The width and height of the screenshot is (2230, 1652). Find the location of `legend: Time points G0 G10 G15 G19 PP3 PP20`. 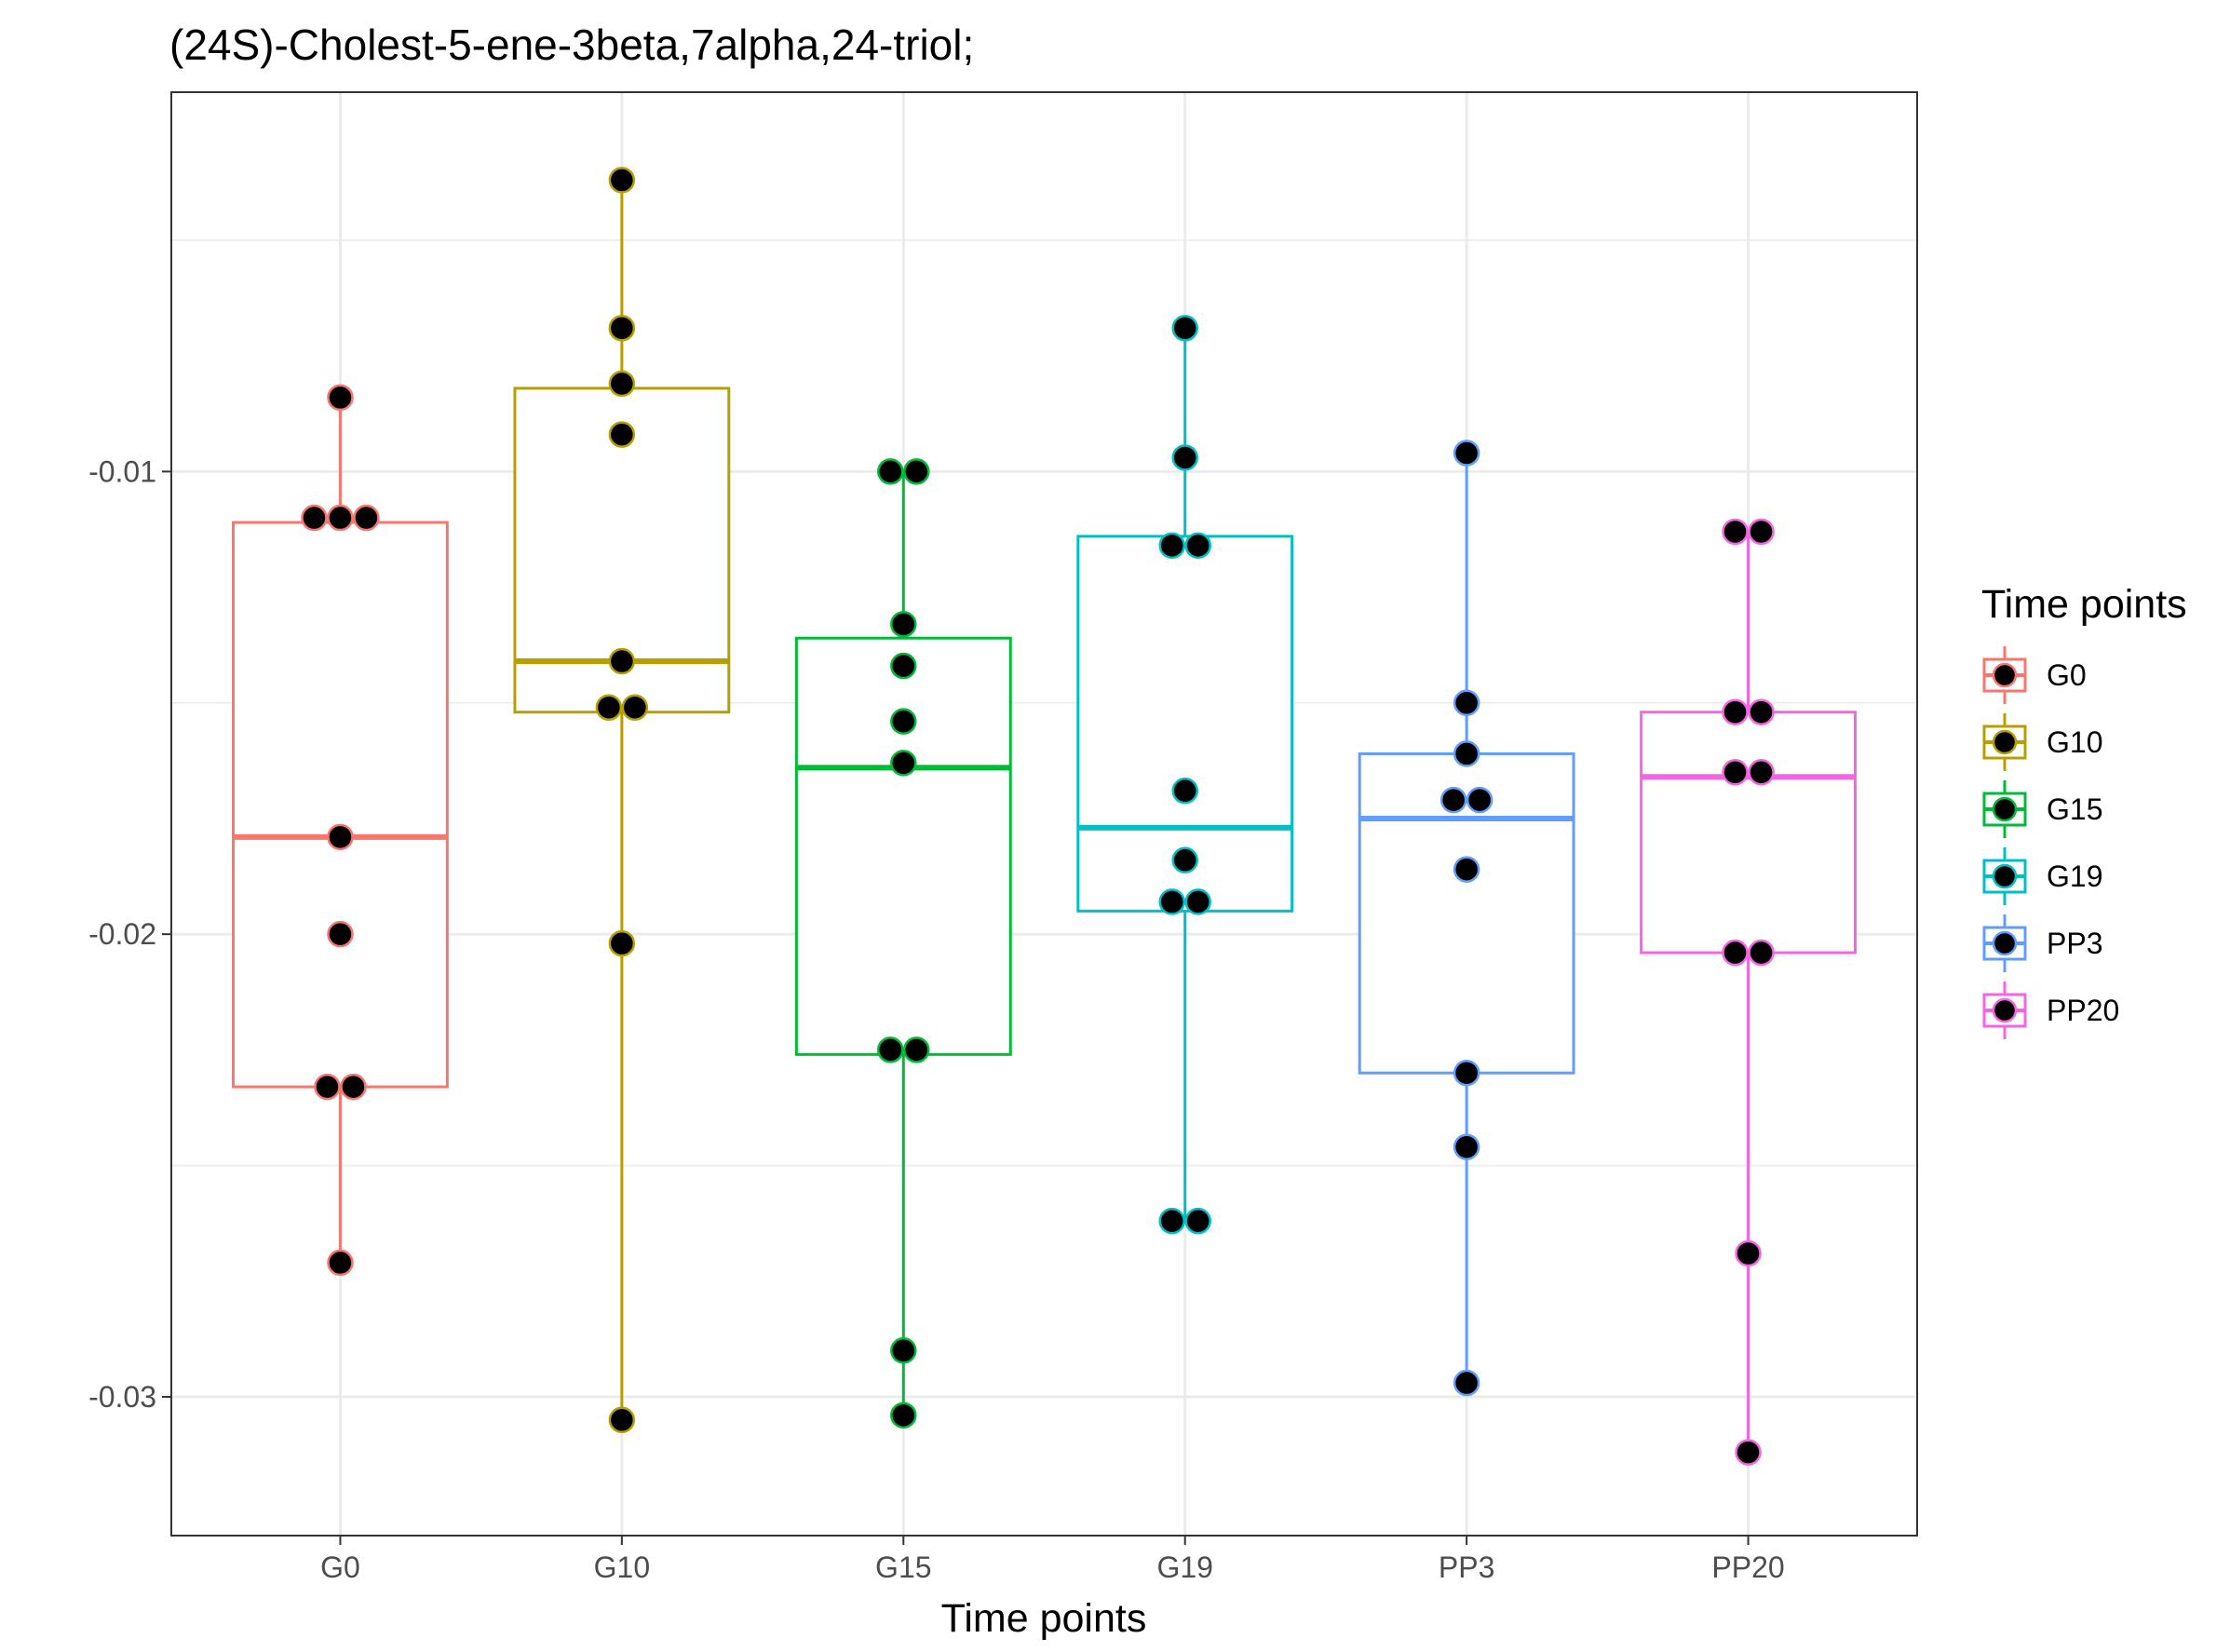

legend: Time points G0 G10 G15 G19 PP3 PP20 is located at coordinates (2084, 810).